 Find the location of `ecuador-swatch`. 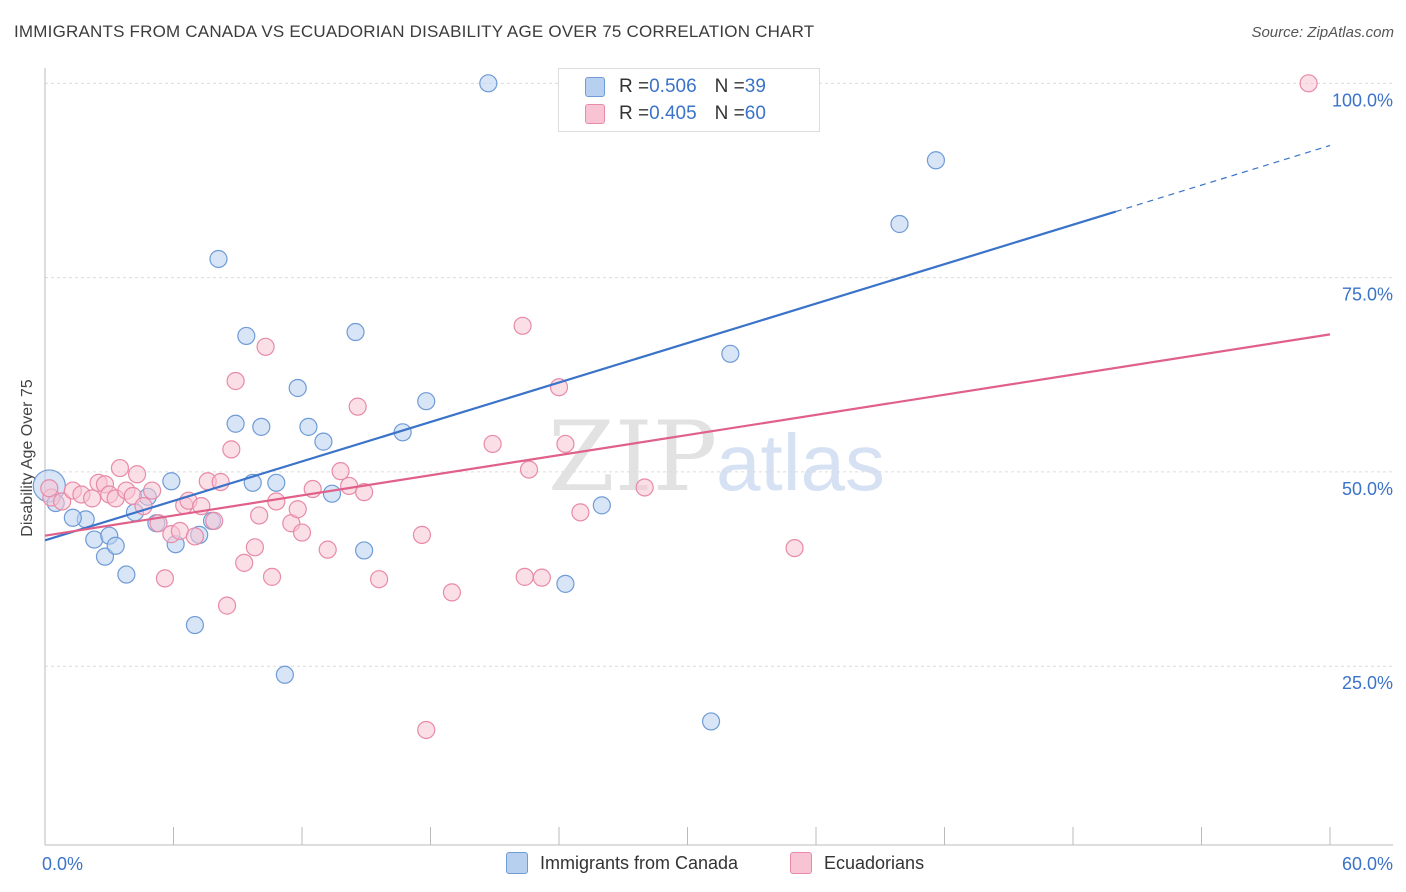

ecuador-swatch is located at coordinates (595, 114).